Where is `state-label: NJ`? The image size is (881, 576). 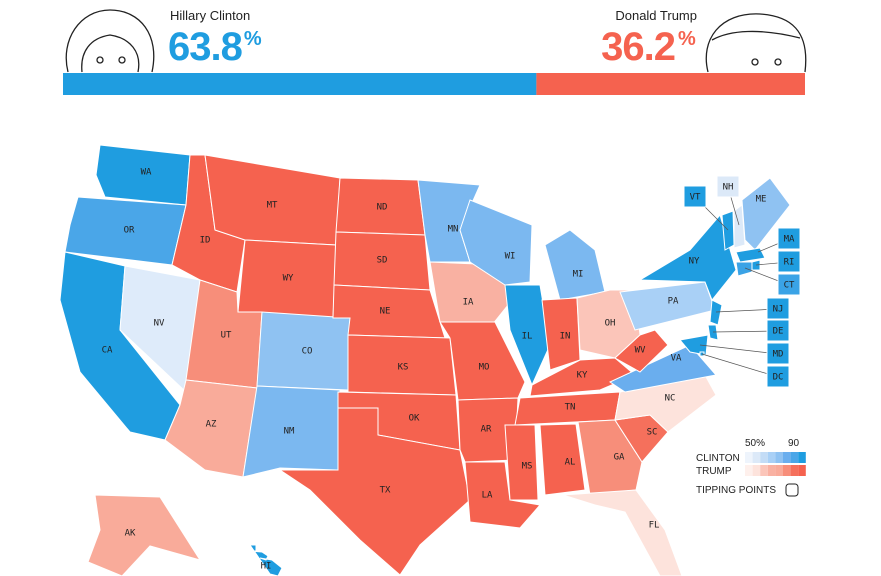 state-label: NJ is located at coordinates (778, 310).